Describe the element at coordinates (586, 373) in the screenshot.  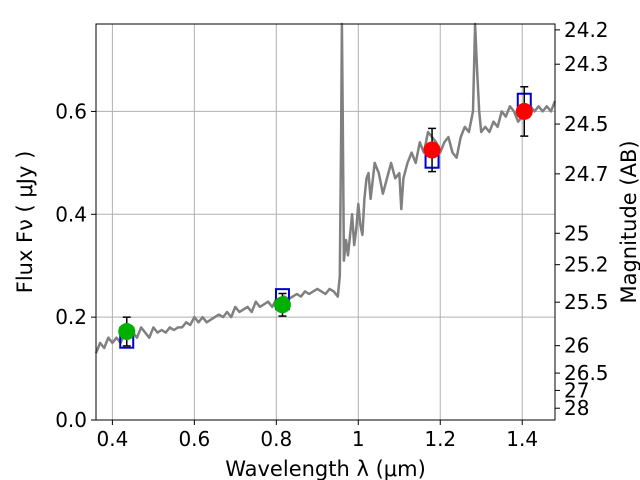
I see `magnitude-tick-label: 26.5` at that location.